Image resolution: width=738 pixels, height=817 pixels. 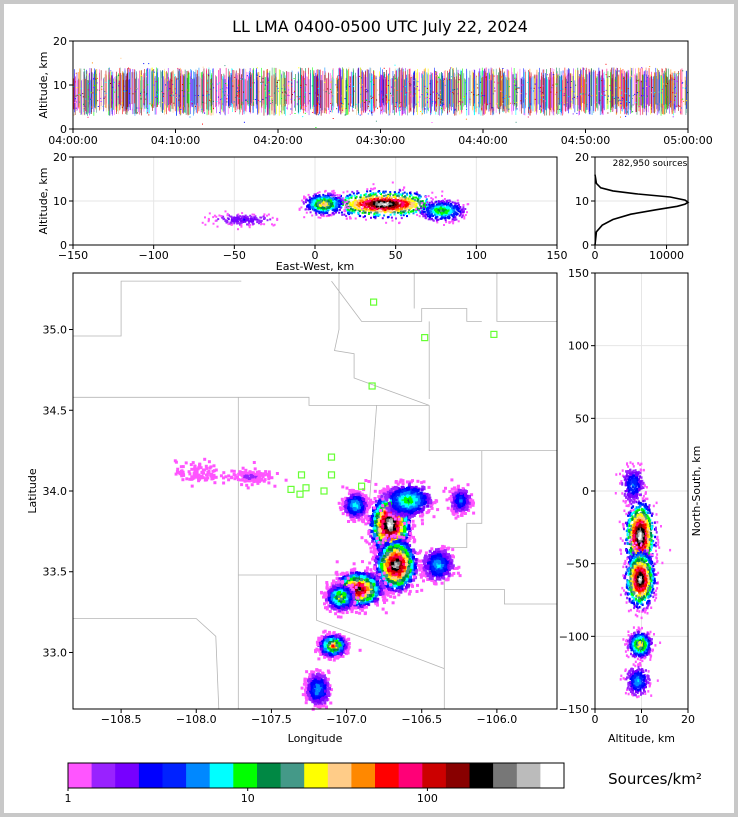 What do you see at coordinates (43, 84) in the screenshot?
I see `time-height-y-axis-label: Altitude, km` at bounding box center [43, 84].